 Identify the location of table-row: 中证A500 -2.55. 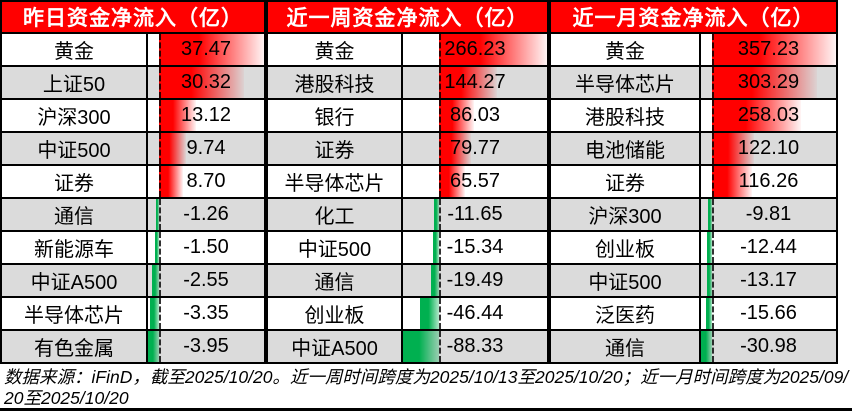
(133, 280).